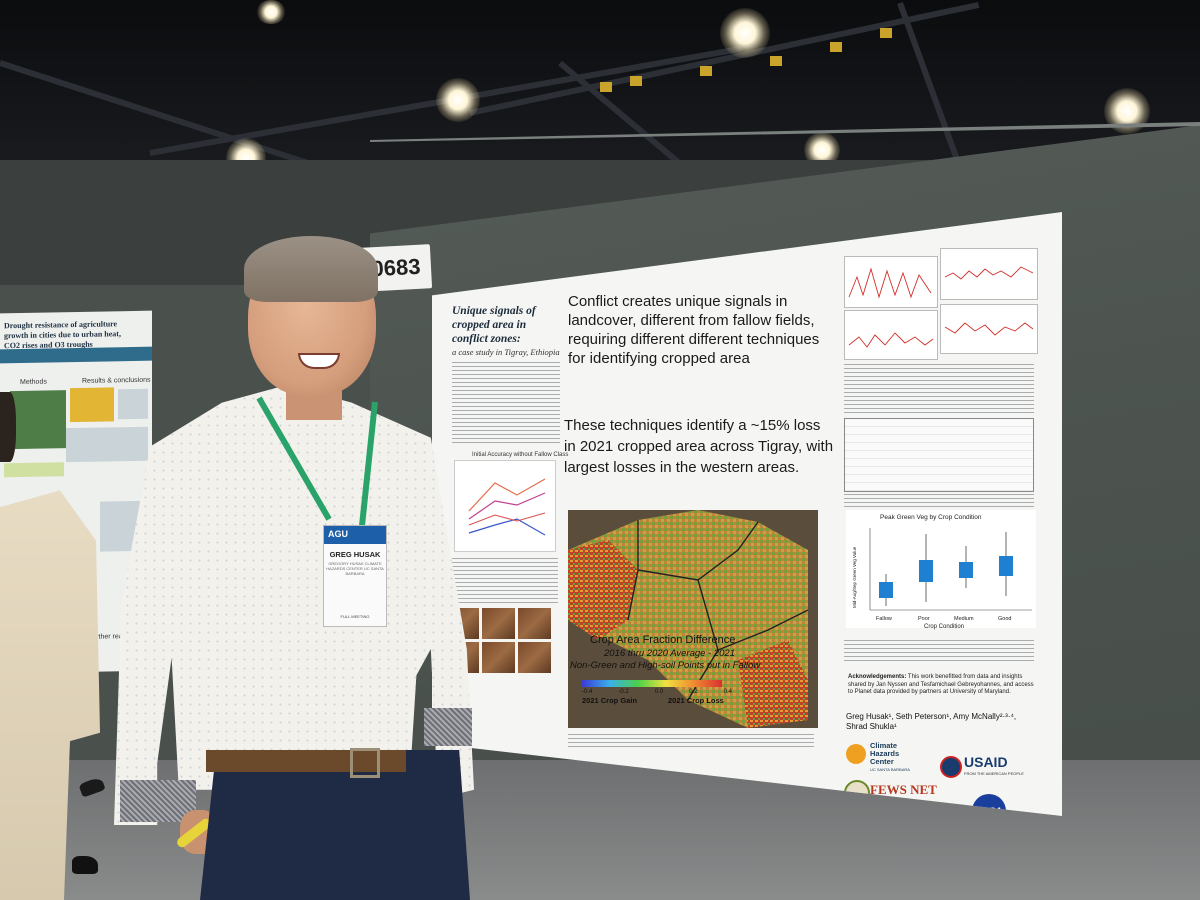 The height and width of the screenshot is (900, 1200). I want to click on belt-buckle, so click(365, 763).